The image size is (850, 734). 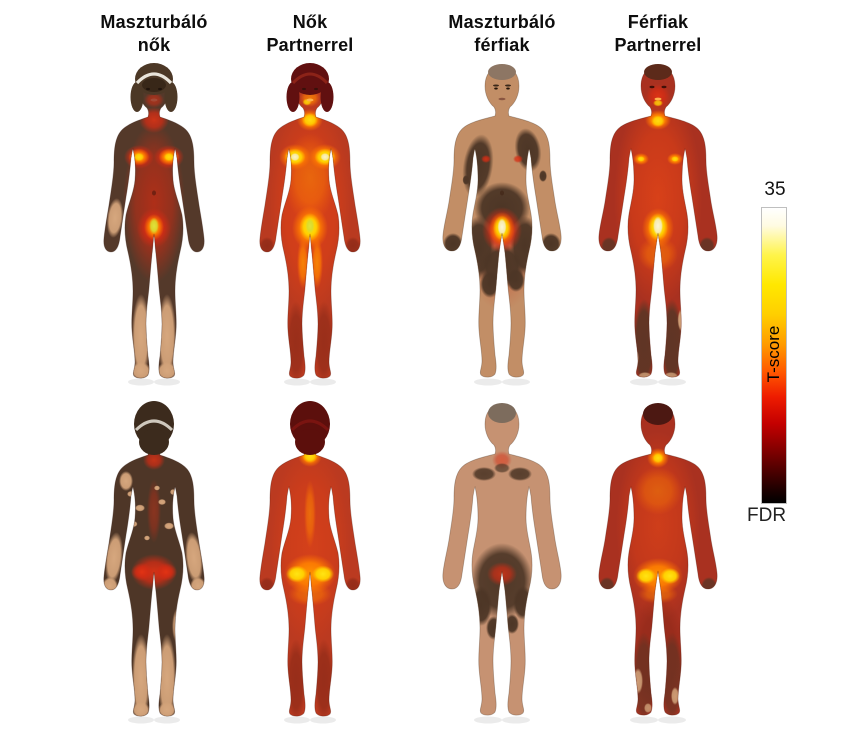 What do you see at coordinates (154, 562) in the screenshot?
I see `body-map-masturbating-women-back` at bounding box center [154, 562].